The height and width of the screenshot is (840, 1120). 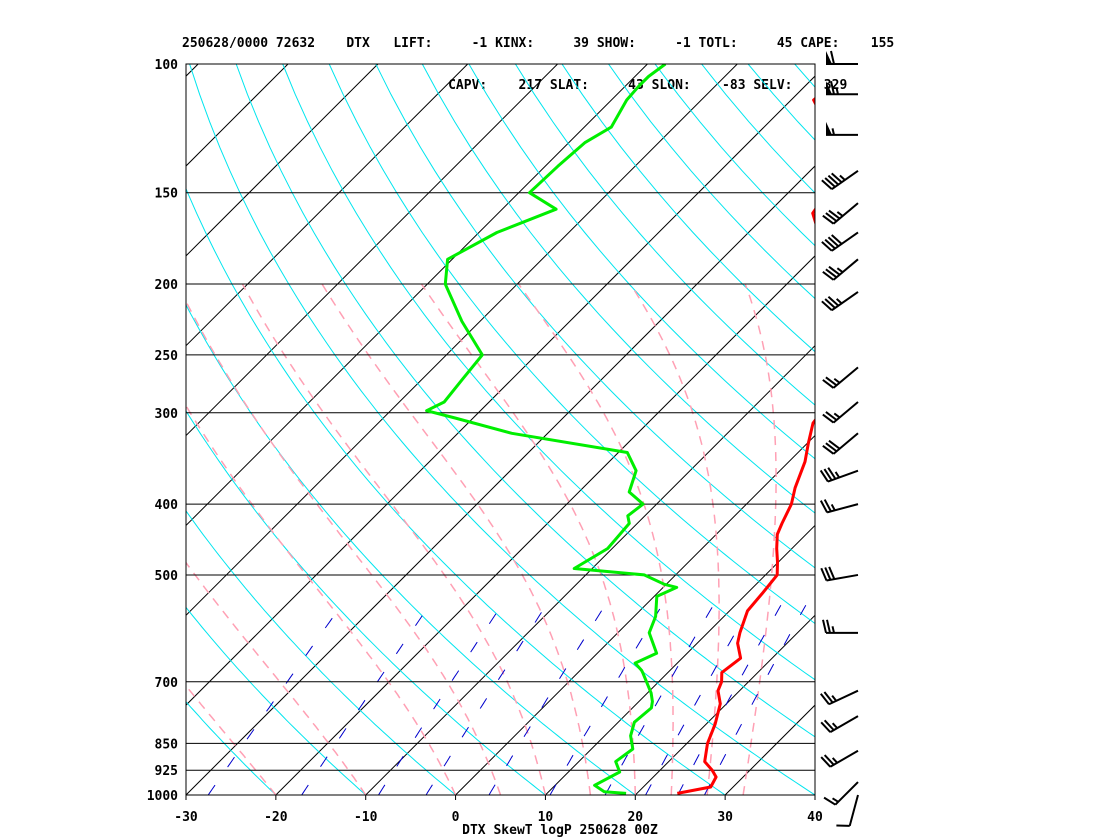 I want to click on pressure-tick-label: 400, so click(x=167, y=505).